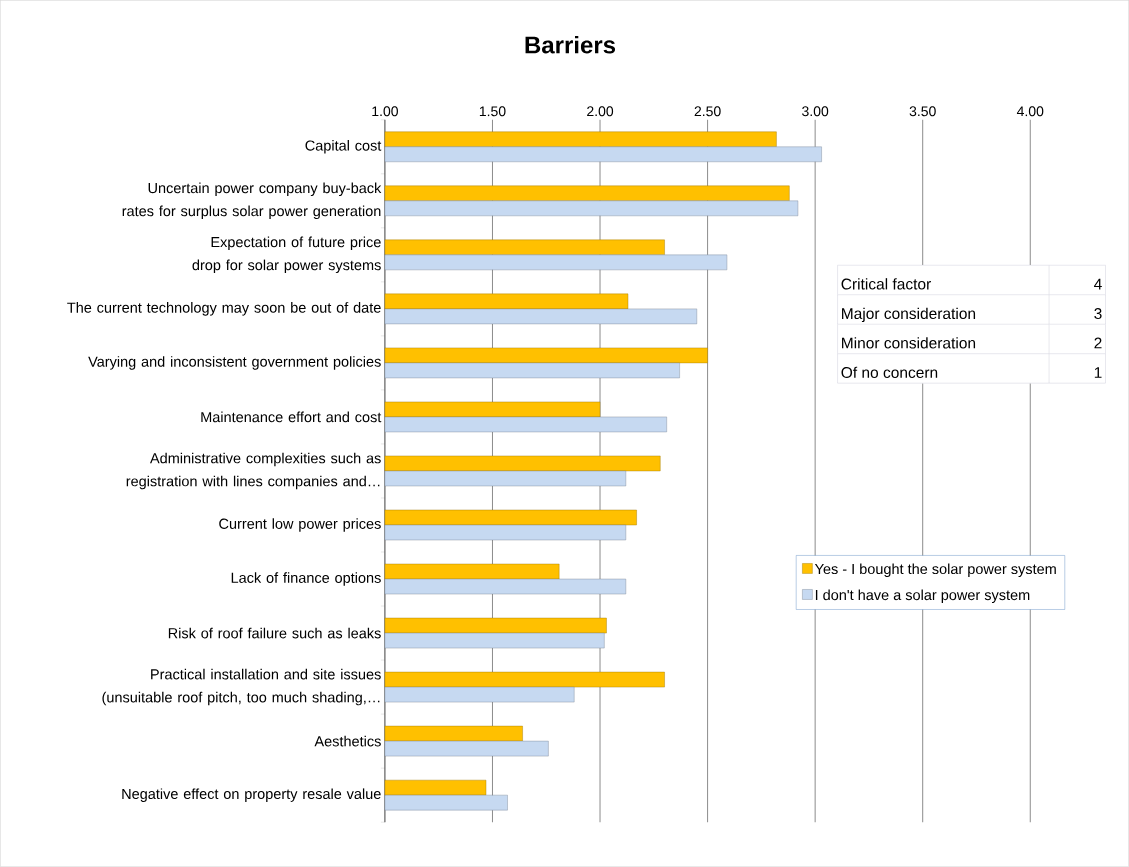 The image size is (1129, 867). I want to click on x-tick-label: 1.50, so click(492, 111).